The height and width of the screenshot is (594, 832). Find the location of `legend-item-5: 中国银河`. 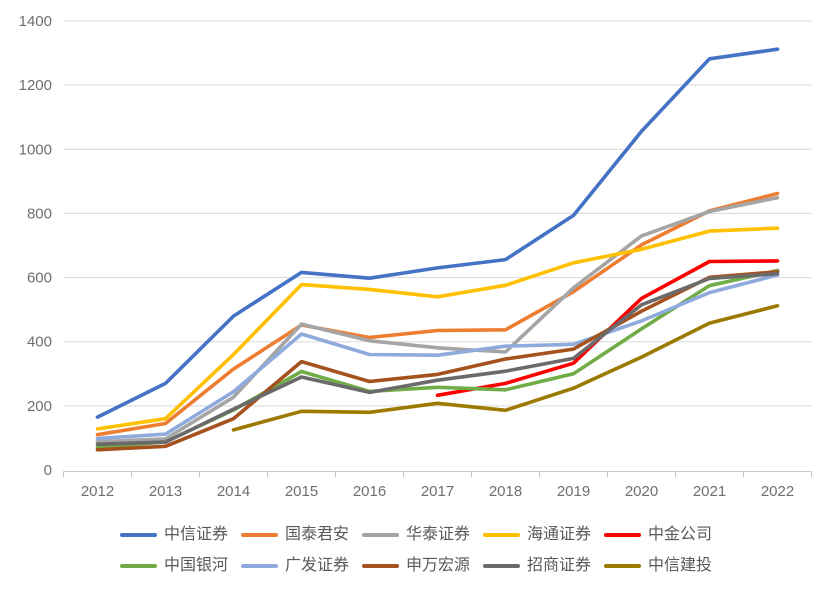

legend-item-5: 中国银河 is located at coordinates (173, 565).